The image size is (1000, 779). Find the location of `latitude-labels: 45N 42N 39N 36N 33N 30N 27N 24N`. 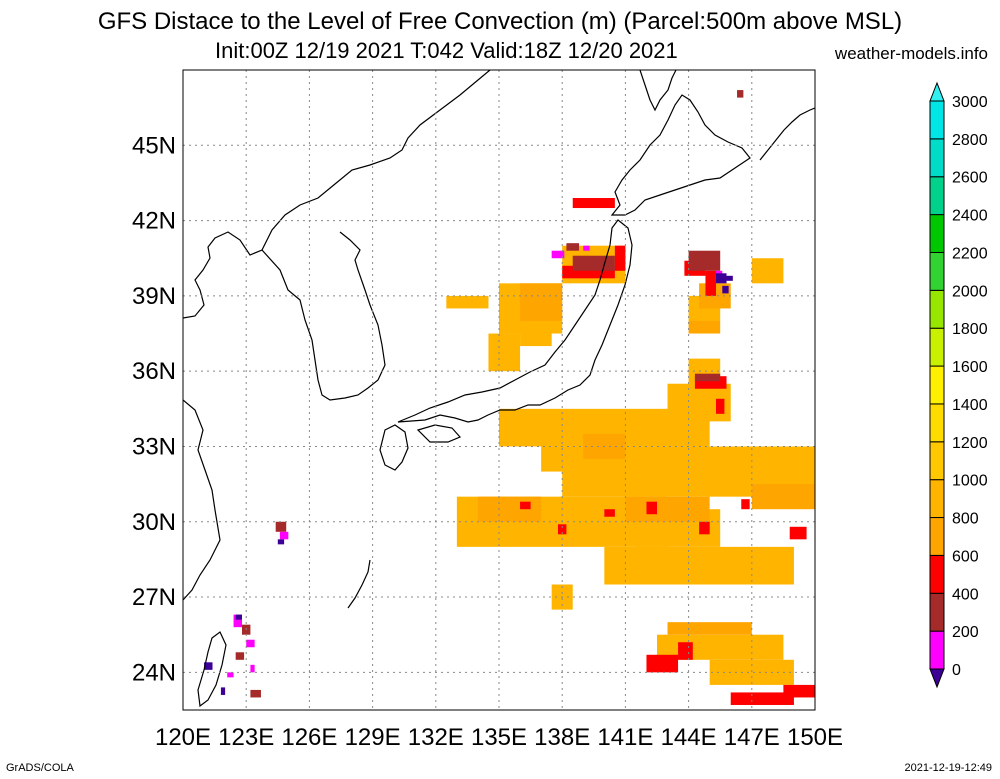

latitude-labels: 45N 42N 39N 36N 33N 30N 27N 24N is located at coordinates (154, 409).